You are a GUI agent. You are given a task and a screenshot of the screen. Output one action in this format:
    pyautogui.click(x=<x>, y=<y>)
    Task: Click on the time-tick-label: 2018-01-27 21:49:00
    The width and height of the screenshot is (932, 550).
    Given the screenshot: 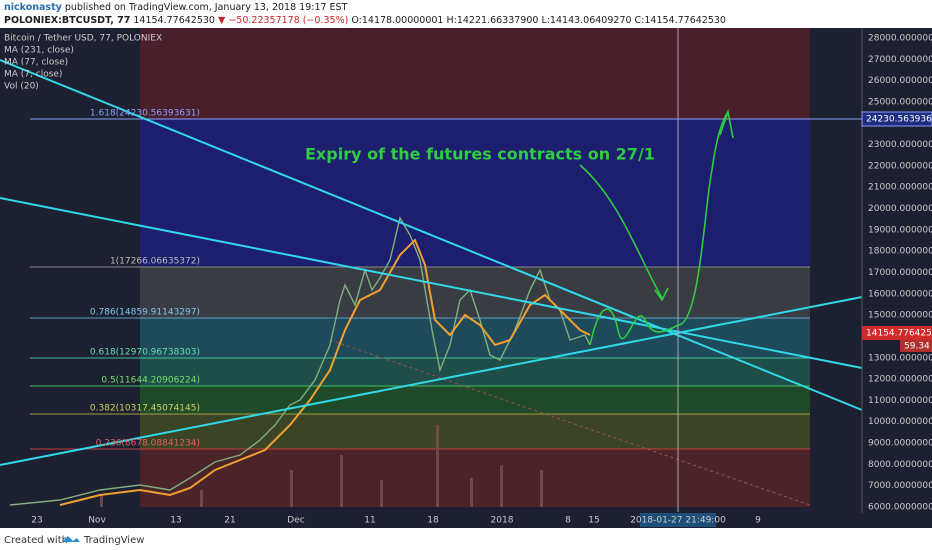 What is the action you would take?
    pyautogui.click(x=678, y=521)
    